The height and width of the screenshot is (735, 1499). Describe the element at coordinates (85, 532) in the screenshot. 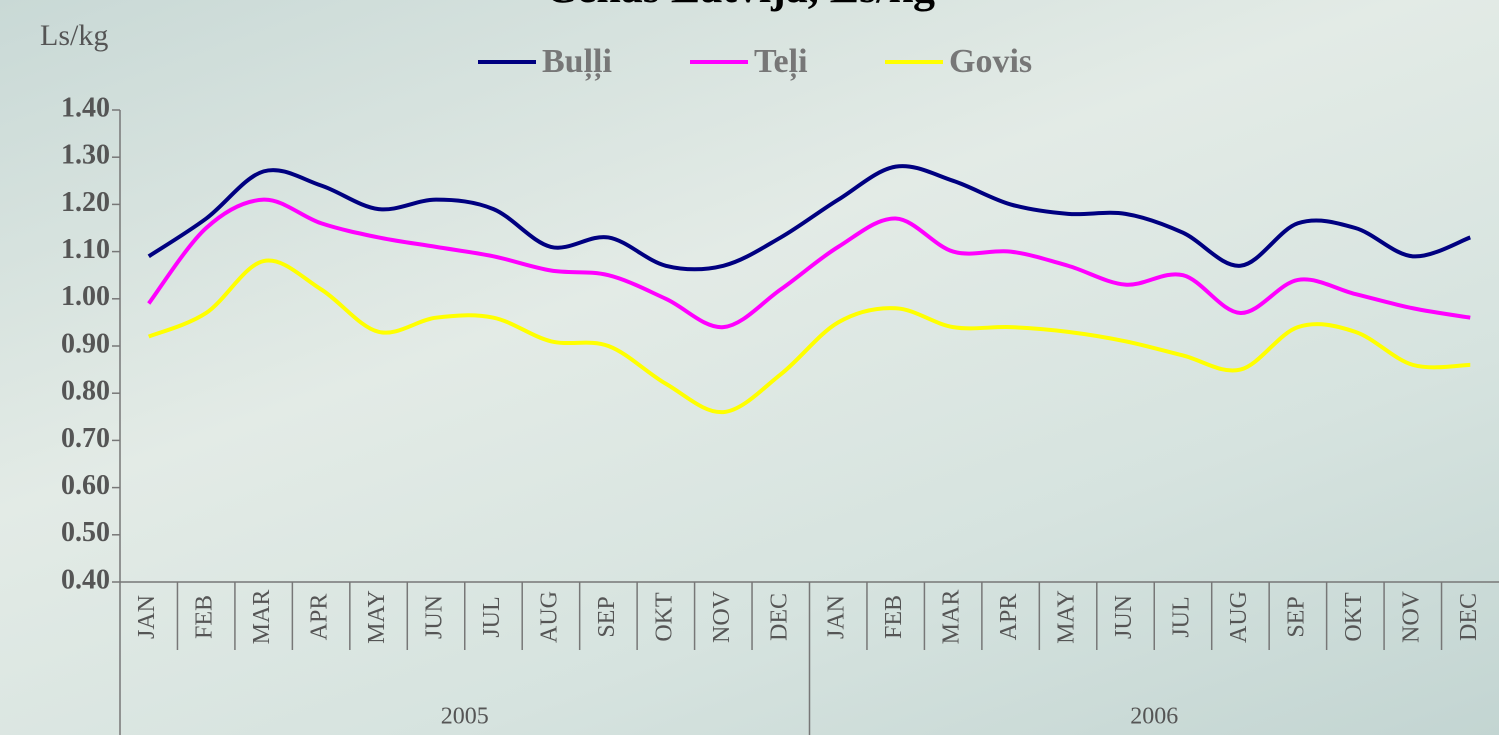

I see `y-tick-label: 0.50` at that location.